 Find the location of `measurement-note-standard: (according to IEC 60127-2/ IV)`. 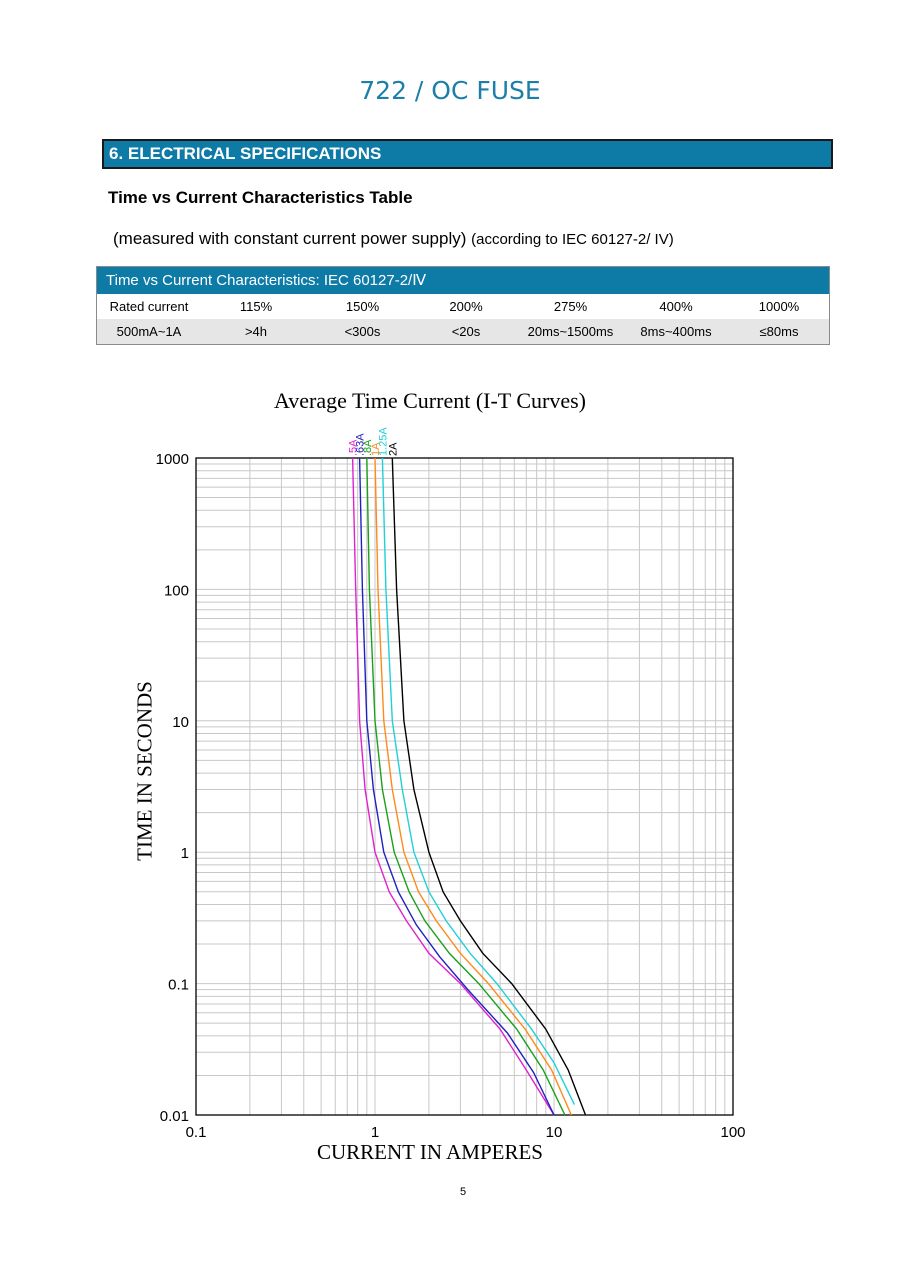

measurement-note-standard: (according to IEC 60127-2/ IV) is located at coordinates (572, 239).